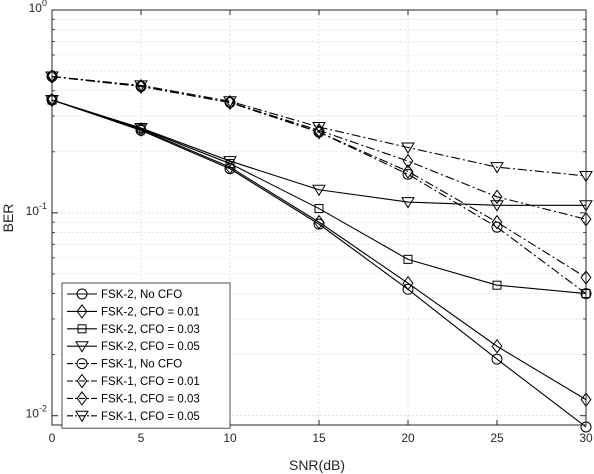 The width and height of the screenshot is (594, 474). I want to click on legend-entry: FSK-2, CFO = 0.05, so click(133, 347).